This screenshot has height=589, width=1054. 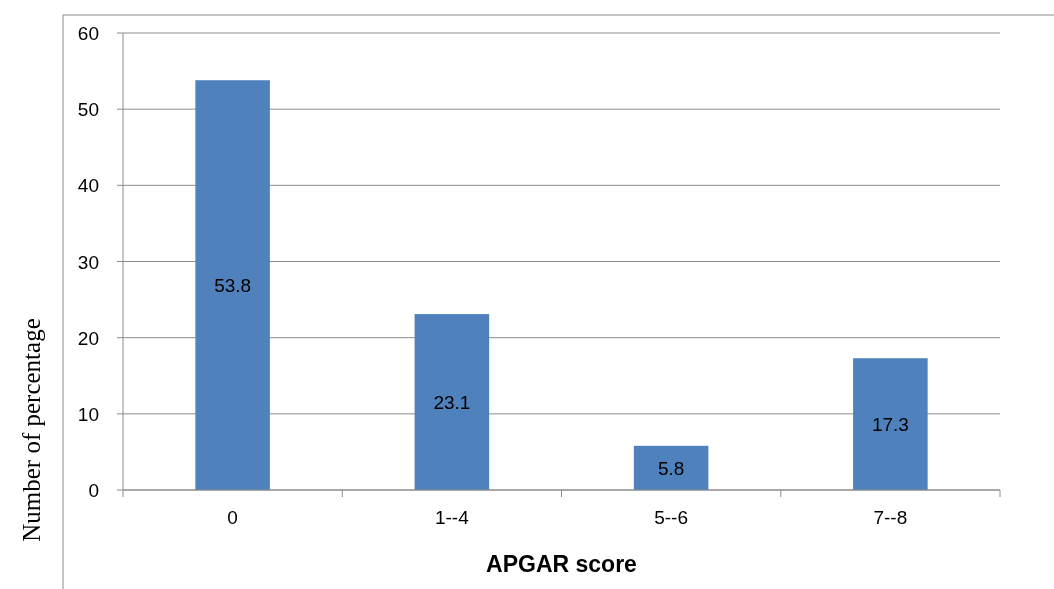 What do you see at coordinates (88, 110) in the screenshot?
I see `y-tick-label: 50` at bounding box center [88, 110].